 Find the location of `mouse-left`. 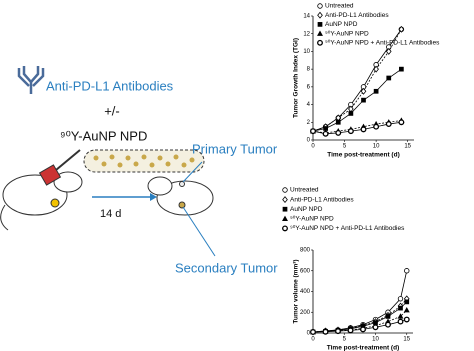

mouse-left is located at coordinates (41, 201).